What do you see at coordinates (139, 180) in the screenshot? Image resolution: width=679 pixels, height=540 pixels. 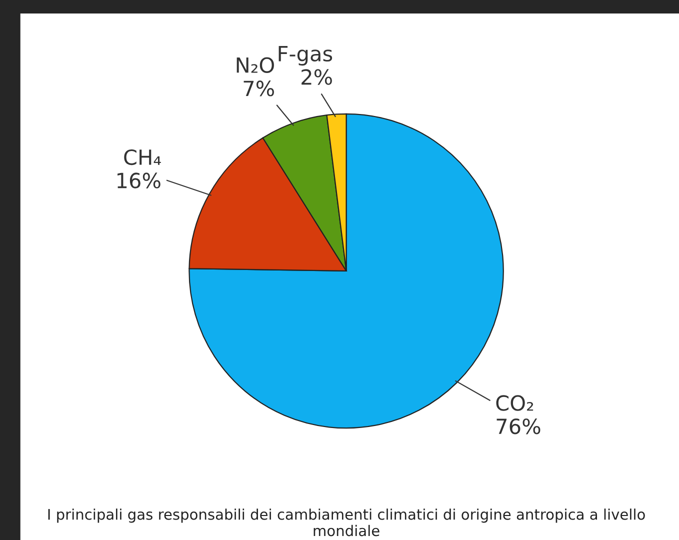 I see `data-label: 16%` at bounding box center [139, 180].